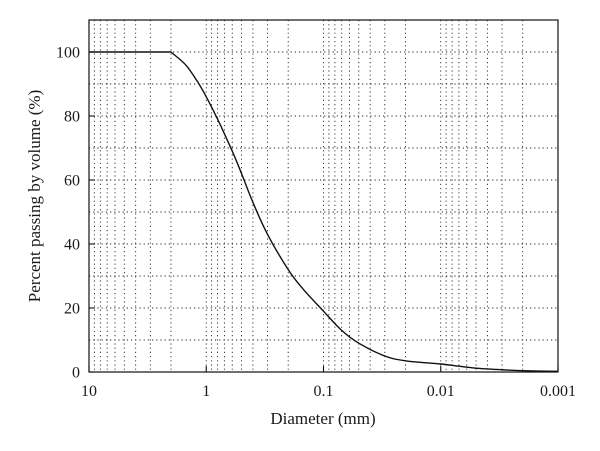 The height and width of the screenshot is (451, 600). What do you see at coordinates (76, 373) in the screenshot?
I see `y-tick-label: 0` at bounding box center [76, 373].